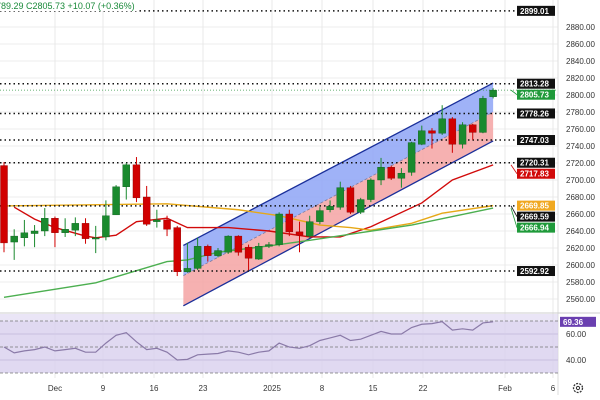  What do you see at coordinates (580, 282) in the screenshot?
I see `price-tick-label: 2580.00` at bounding box center [580, 282].